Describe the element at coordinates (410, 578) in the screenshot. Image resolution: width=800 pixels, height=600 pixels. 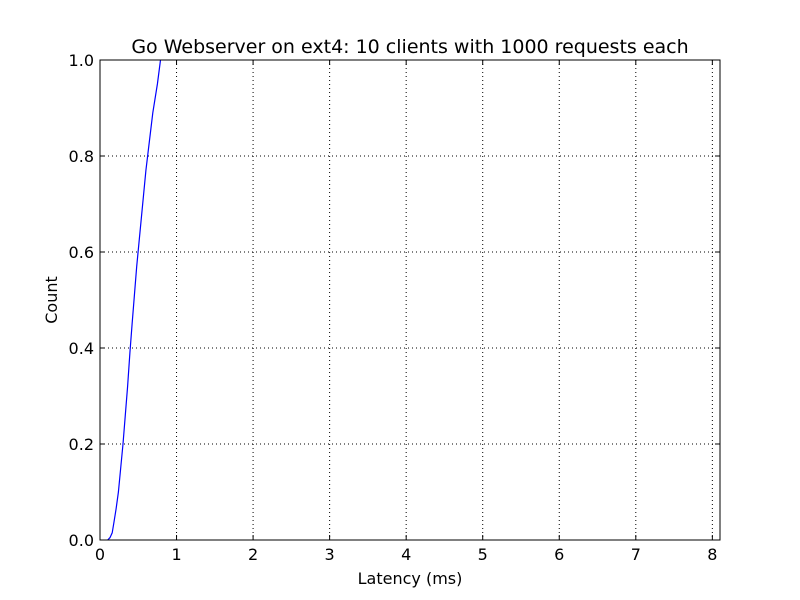
I see `x-axis-label: Latency (ms)` at that location.